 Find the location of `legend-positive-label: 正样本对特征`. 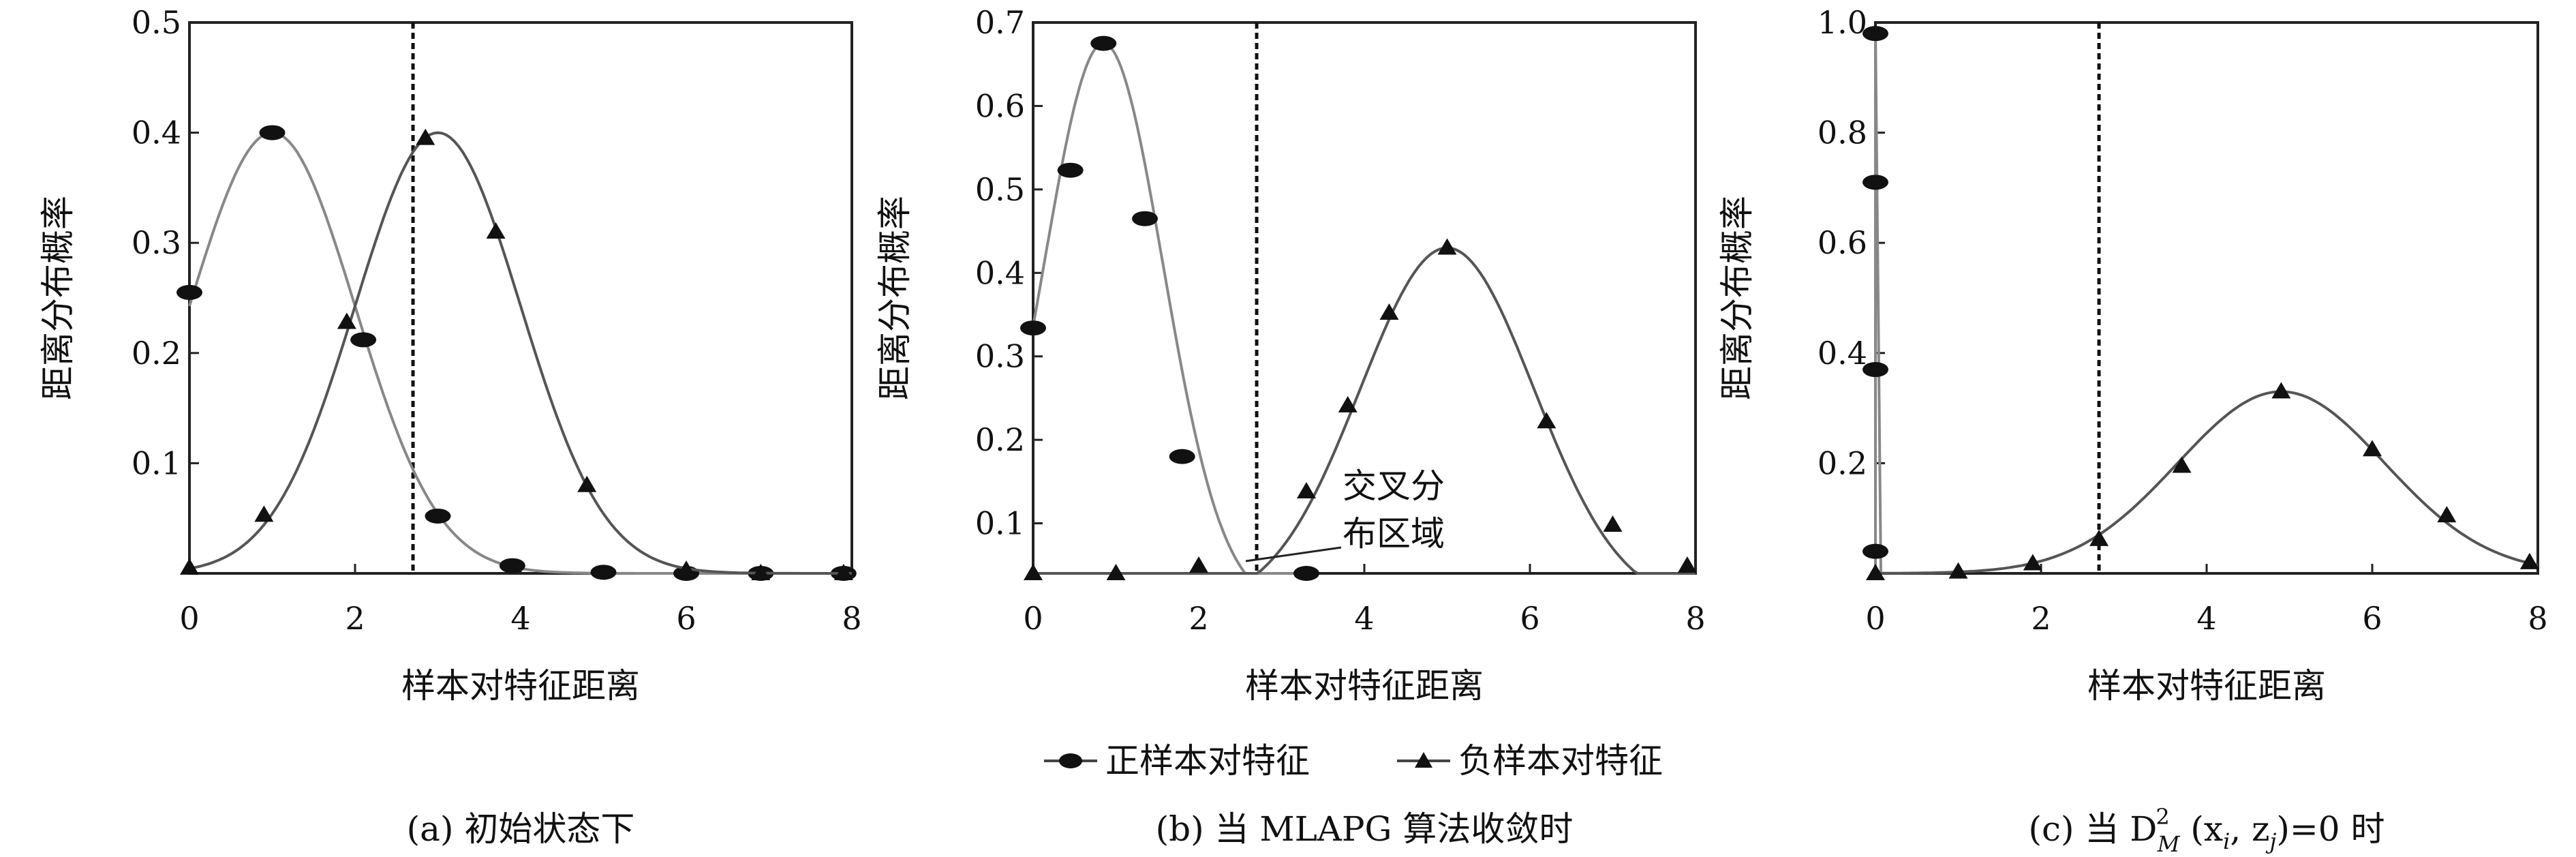

legend-positive-label: 正样本对特征 is located at coordinates (1207, 761).